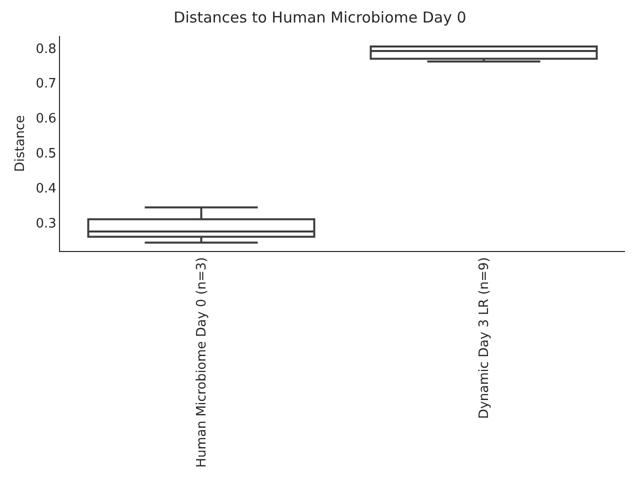 This screenshot has height=480, width=640. What do you see at coordinates (46, 224) in the screenshot?
I see `y-tick-label: 0.3` at bounding box center [46, 224].